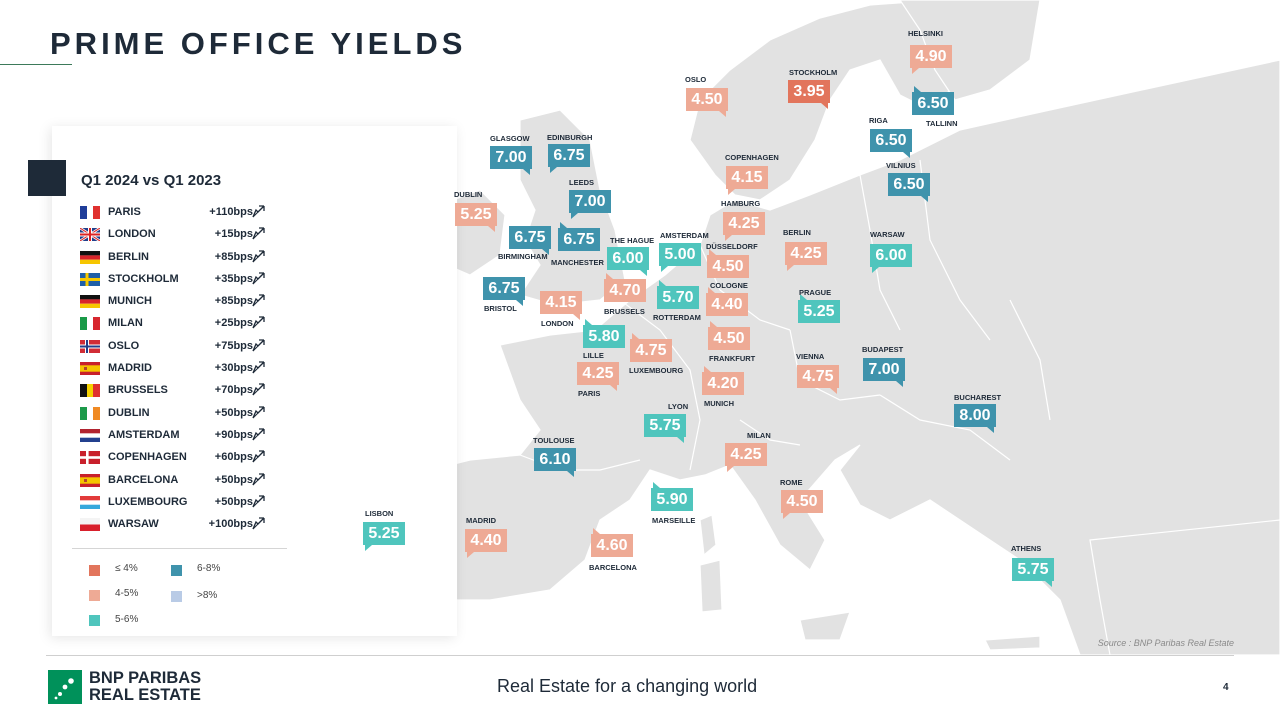 This screenshot has height=720, width=1280. What do you see at coordinates (175, 391) in the screenshot?
I see `change-row: BRUSSELS +70bps` at bounding box center [175, 391].